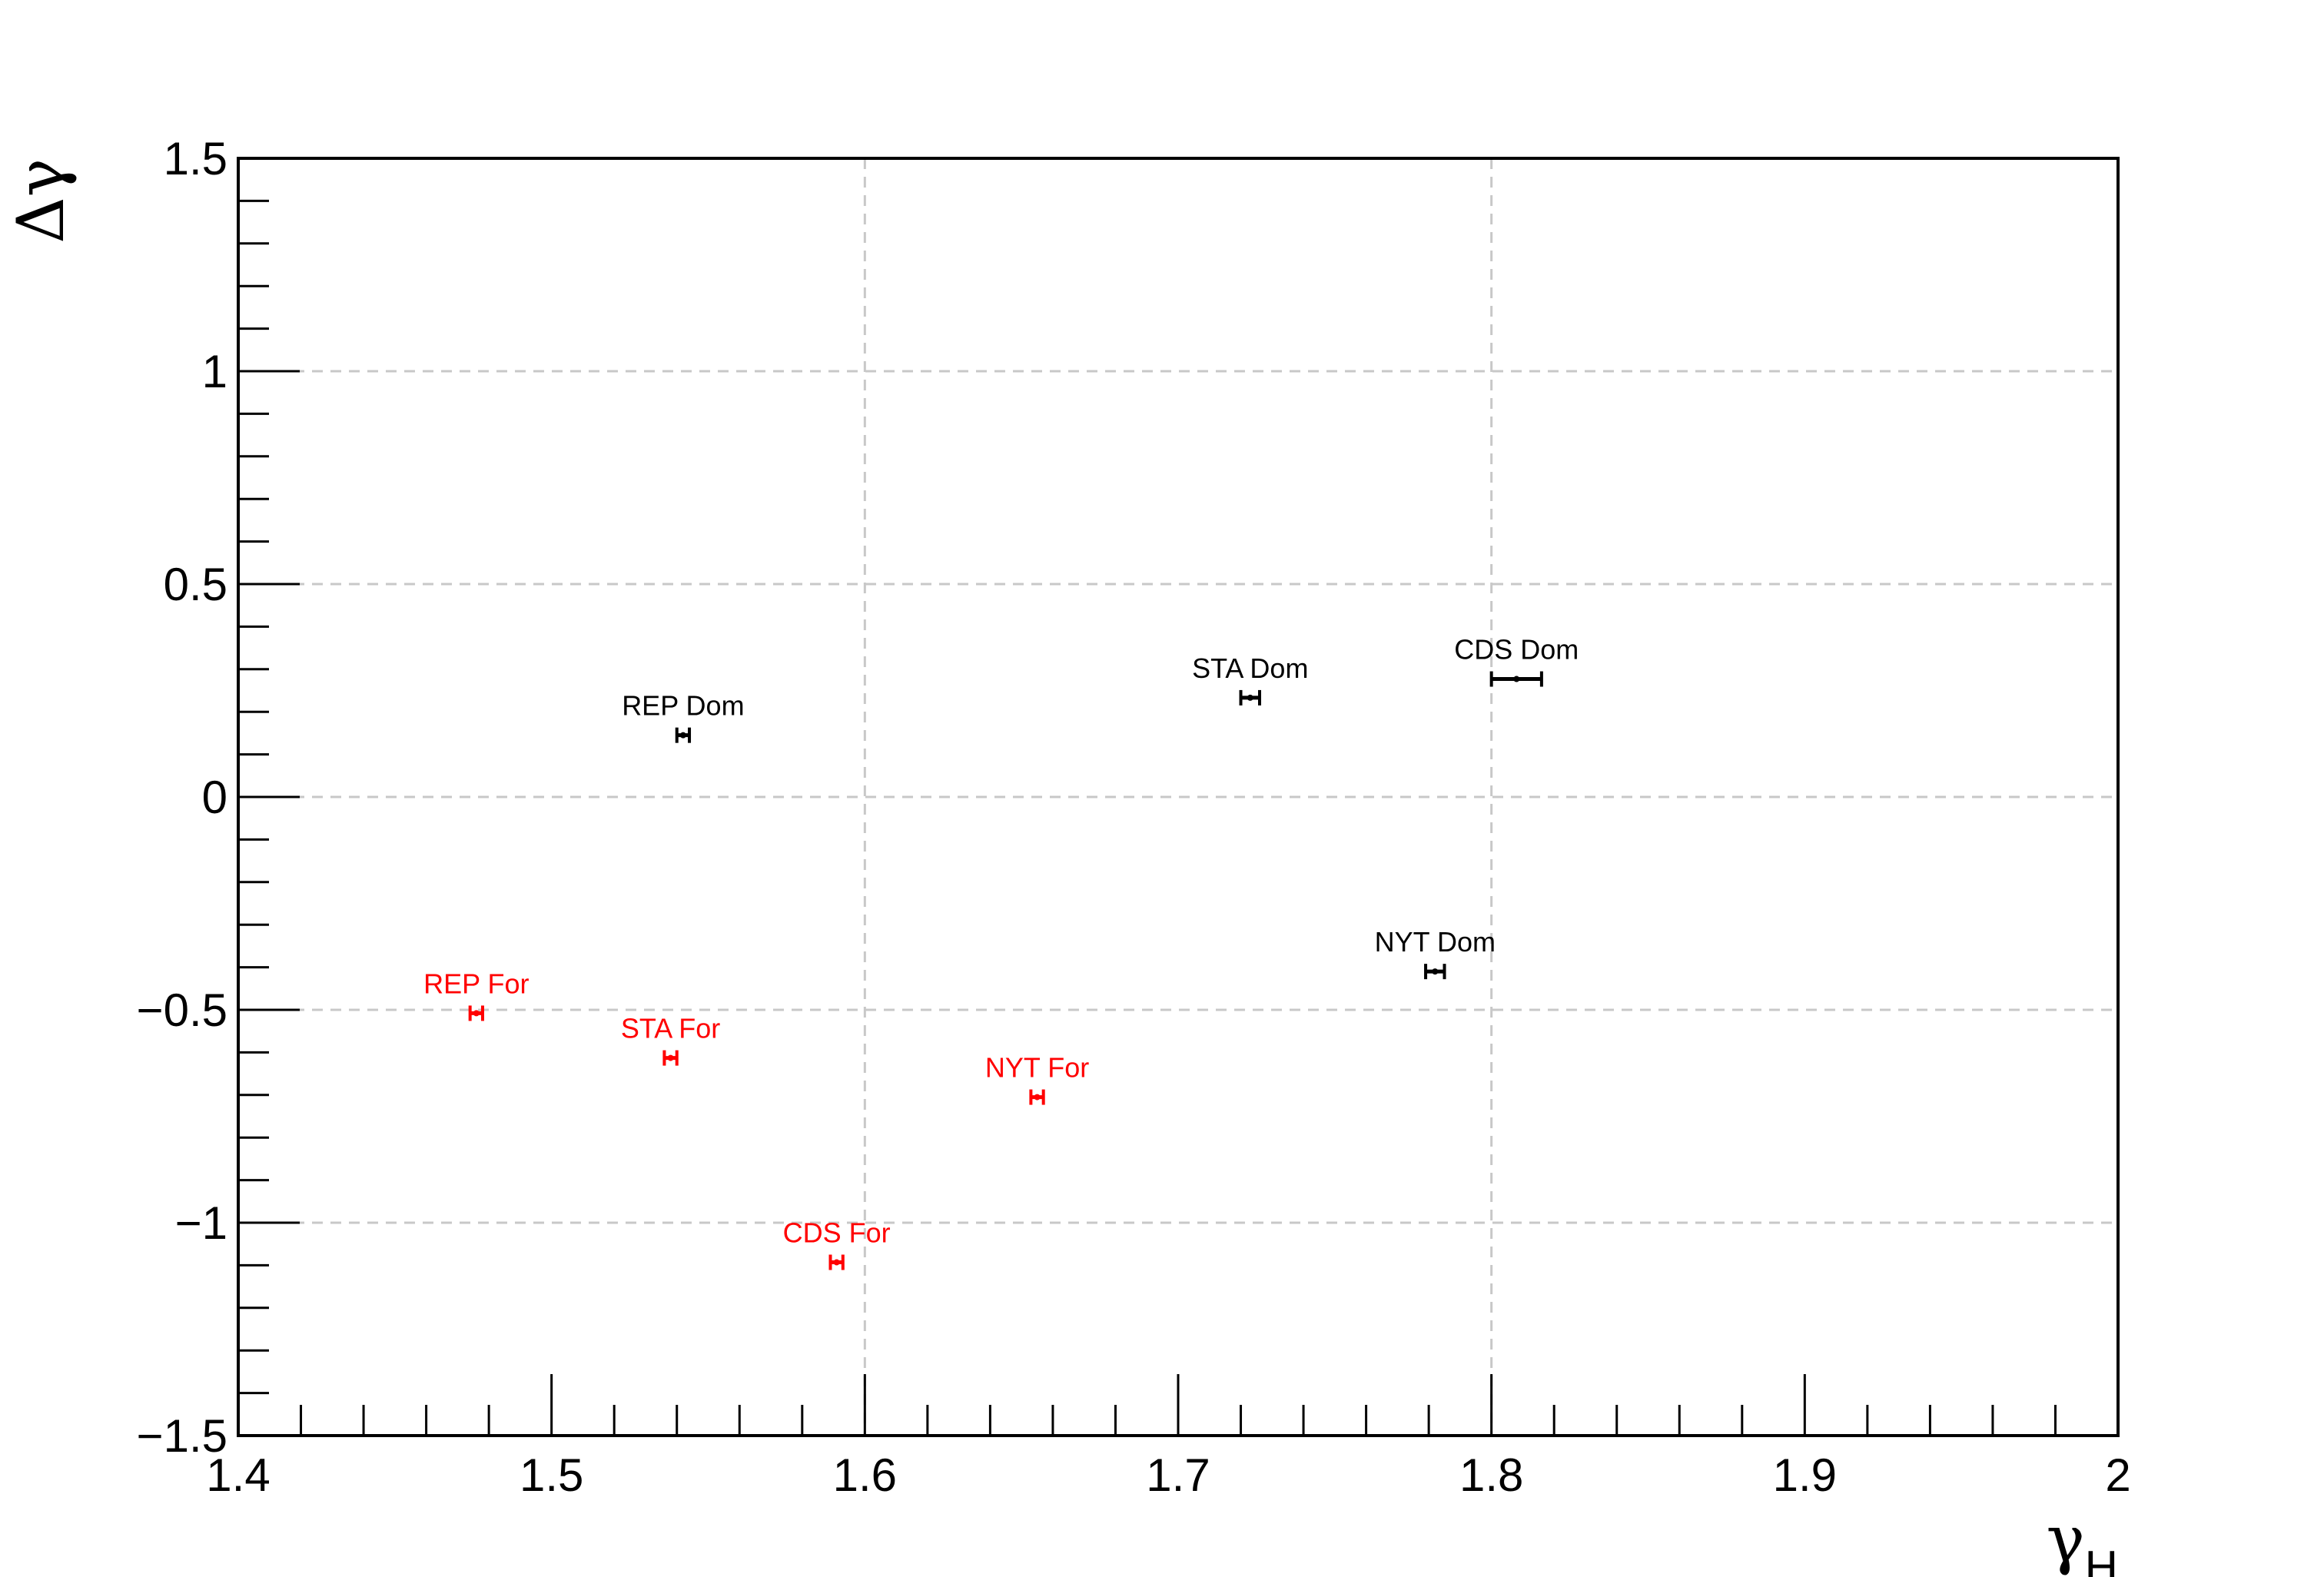 The width and height of the screenshot is (2324, 1577). I want to click on x-axis-title: γH, so click(2082, 1539).